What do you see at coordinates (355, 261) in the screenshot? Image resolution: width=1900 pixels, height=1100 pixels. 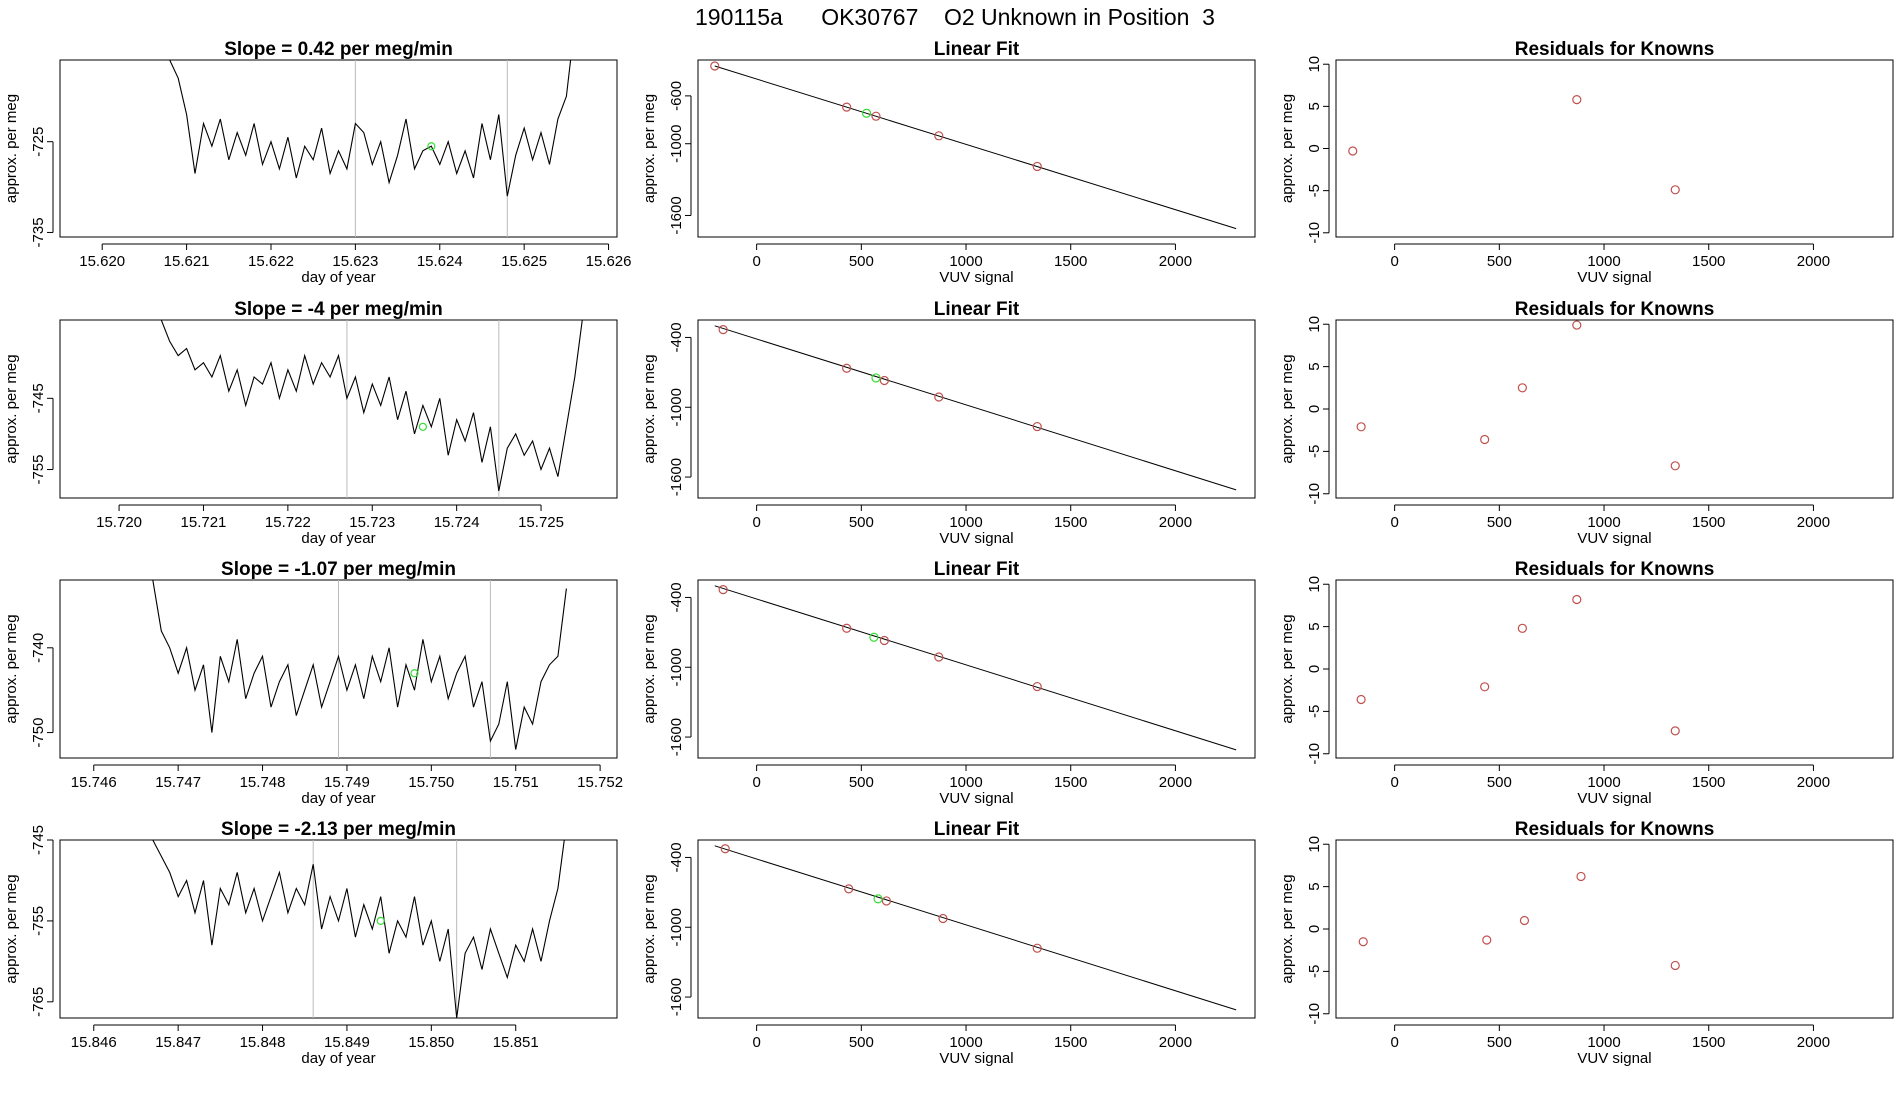 I see `x-tick-label: 15.623` at bounding box center [355, 261].